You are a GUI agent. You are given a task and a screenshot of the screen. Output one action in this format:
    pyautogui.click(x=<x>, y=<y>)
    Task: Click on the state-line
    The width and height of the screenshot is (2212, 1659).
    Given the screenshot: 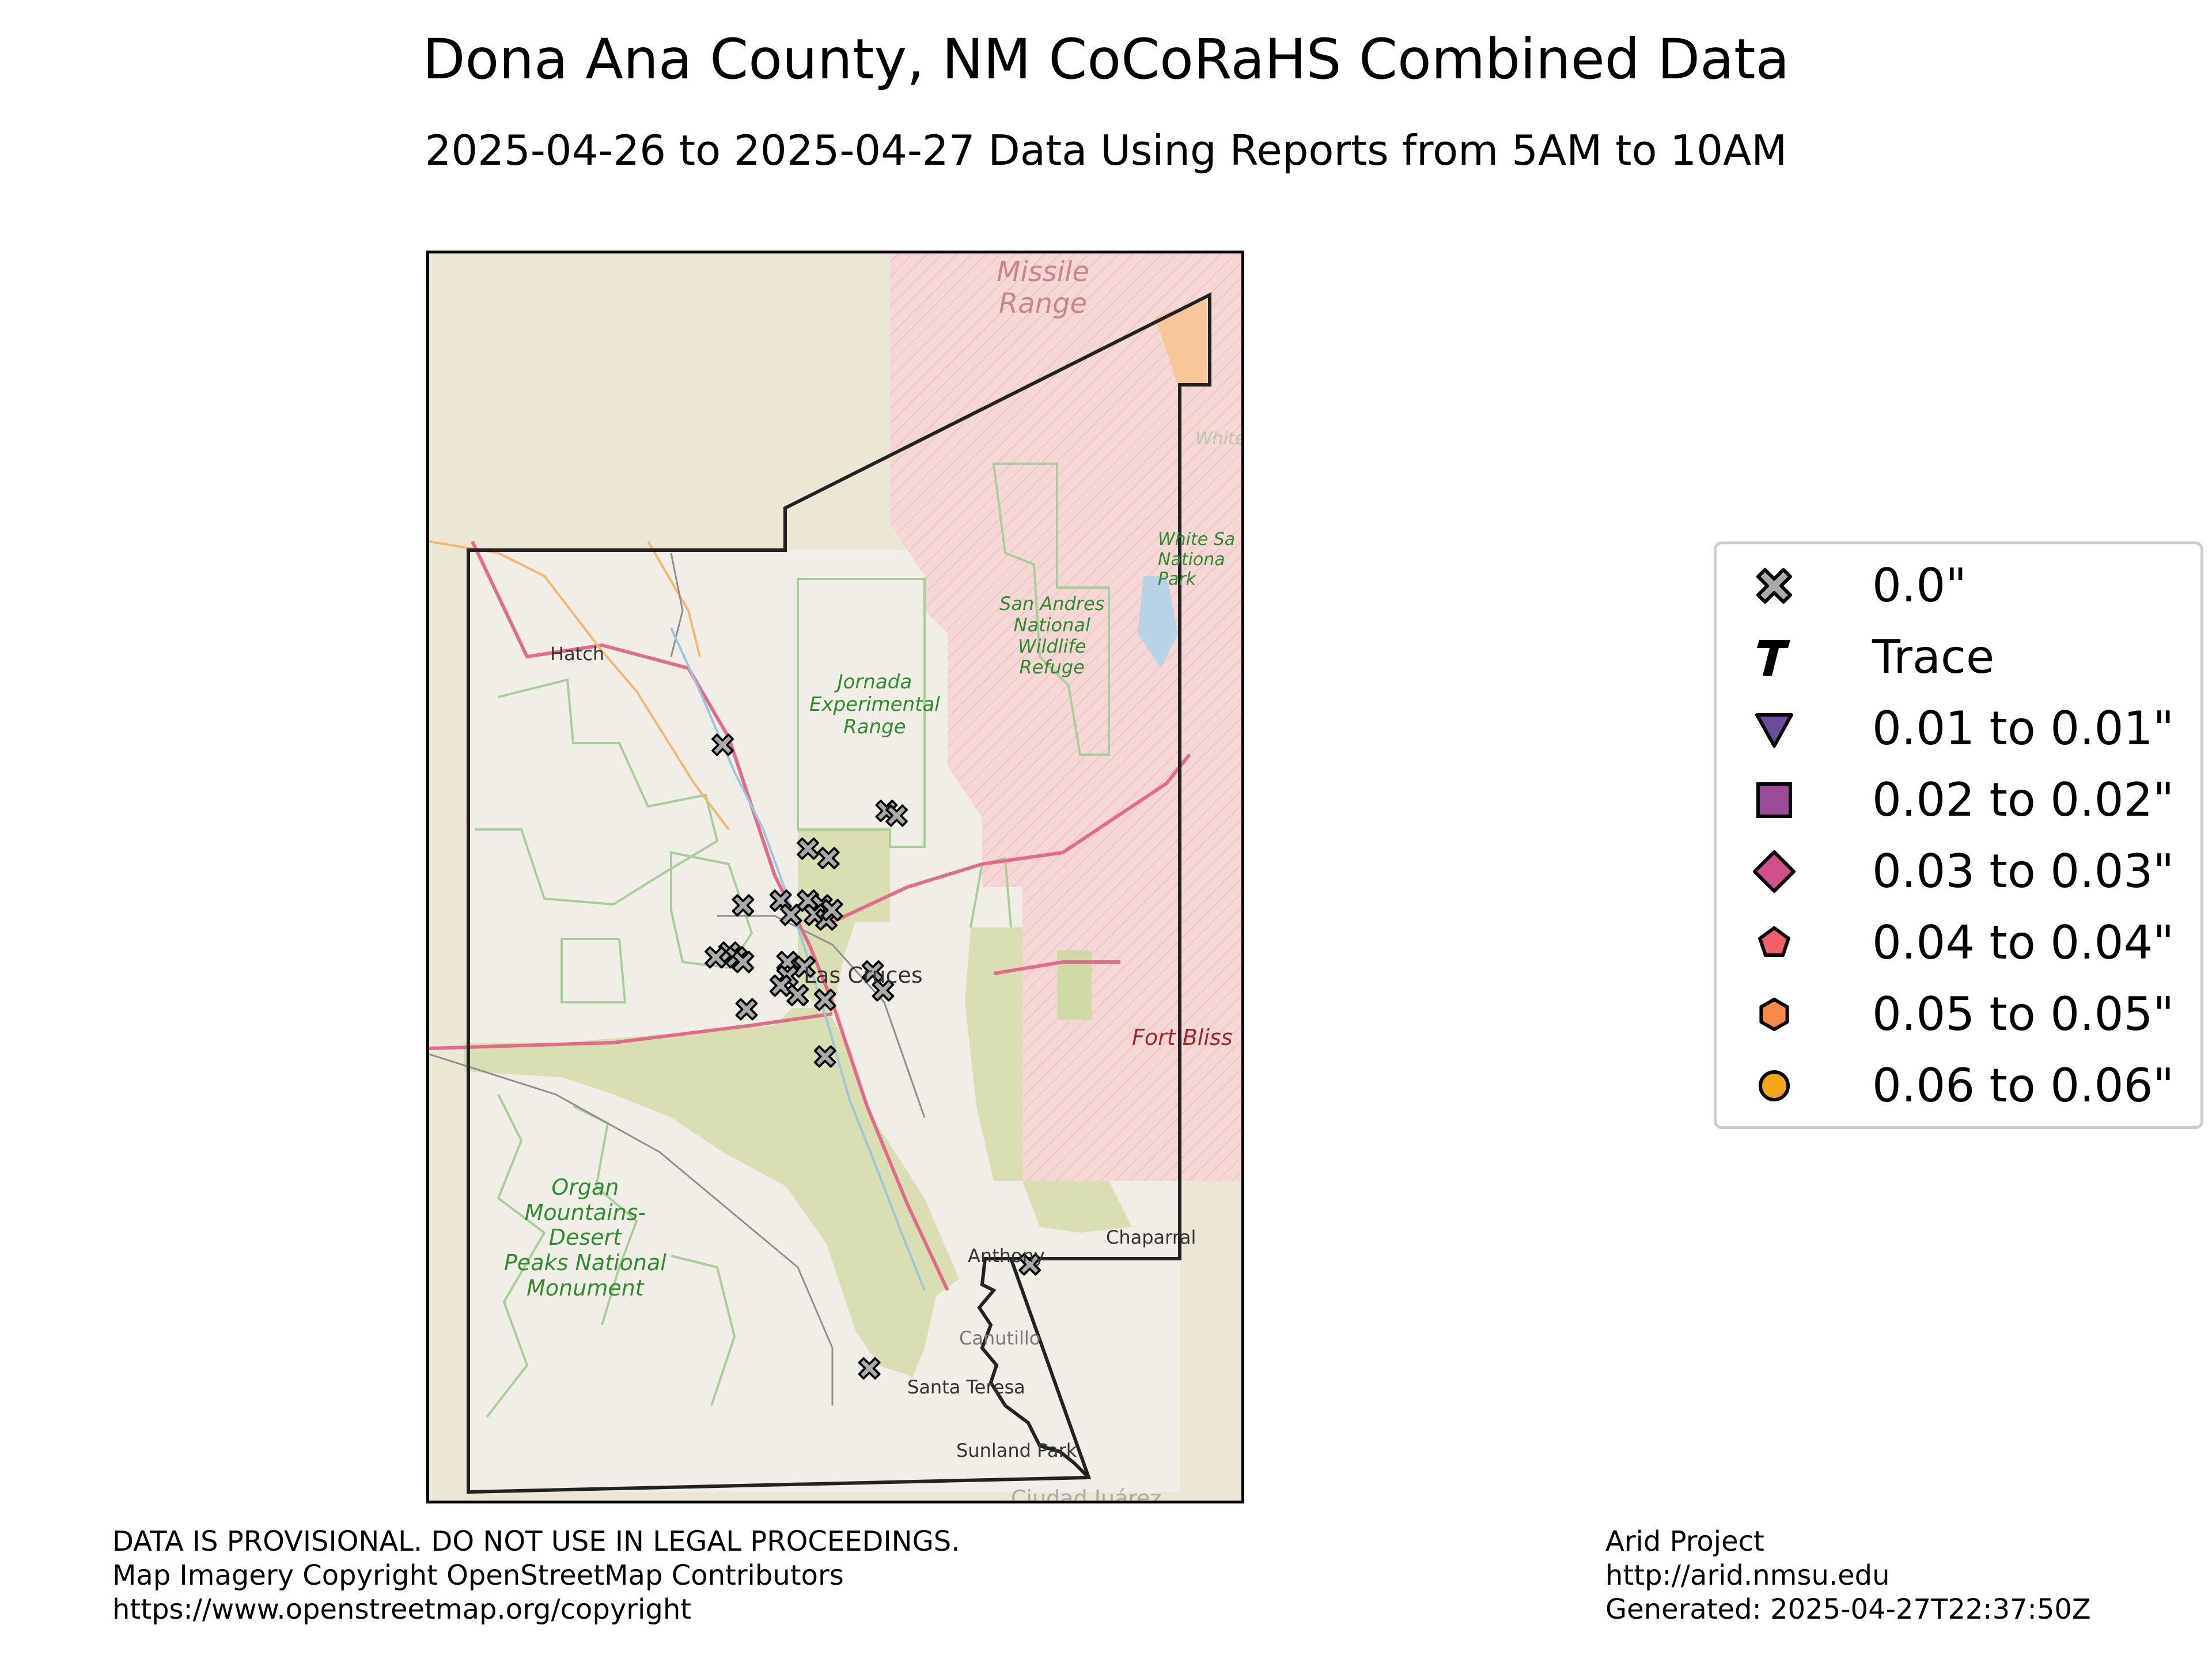 What is the action you would take?
    pyautogui.click(x=1033, y=1368)
    